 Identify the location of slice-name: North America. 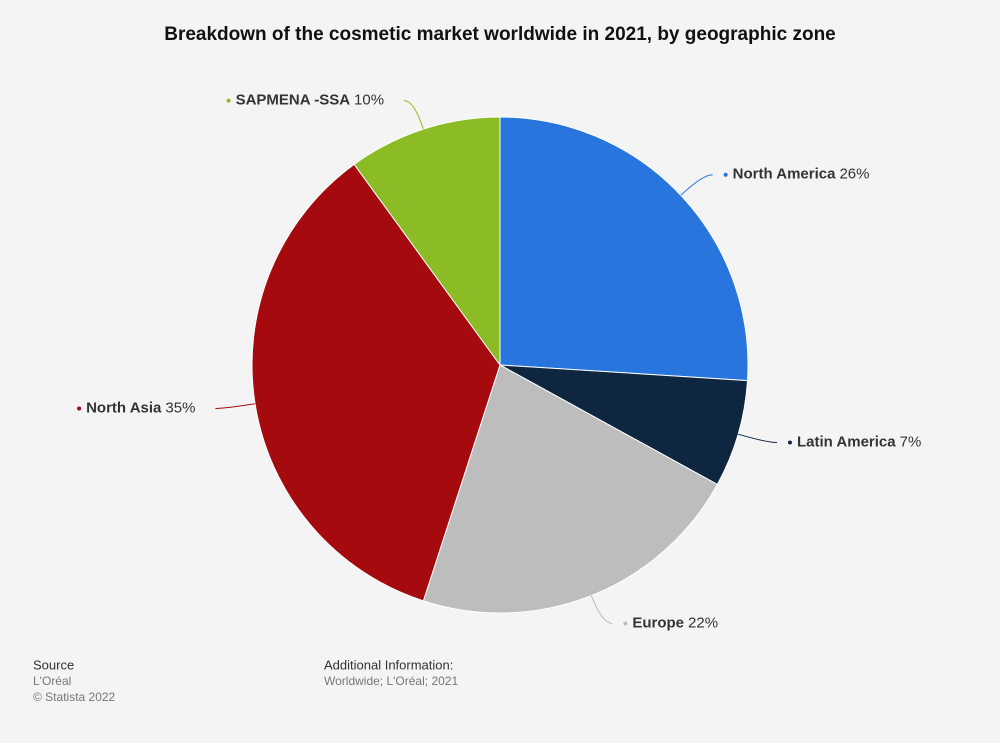
(784, 174).